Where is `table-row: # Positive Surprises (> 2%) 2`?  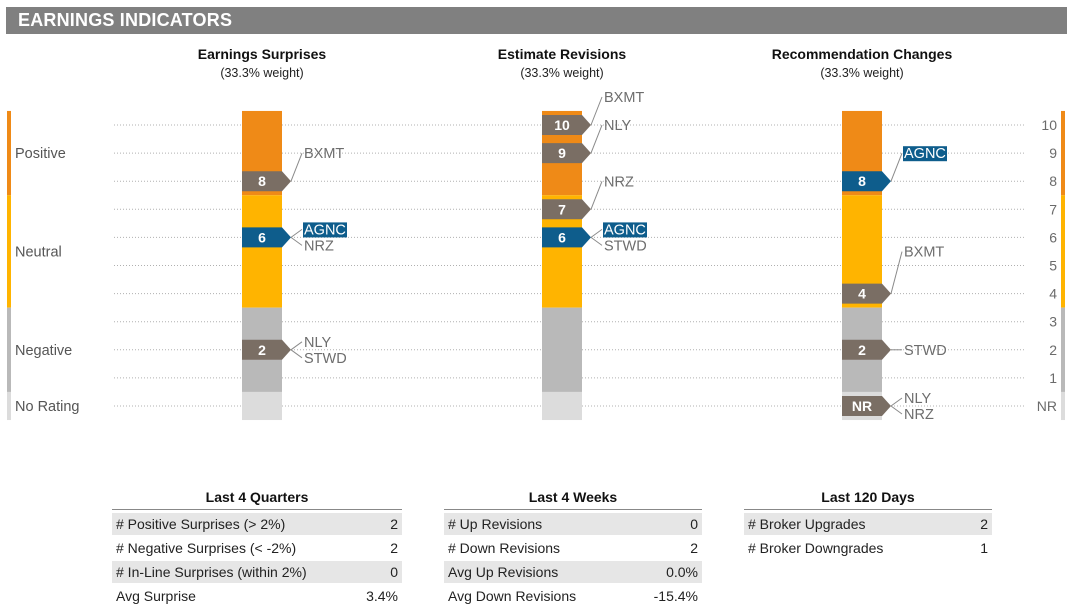 table-row: # Positive Surprises (> 2%) 2 is located at coordinates (257, 524).